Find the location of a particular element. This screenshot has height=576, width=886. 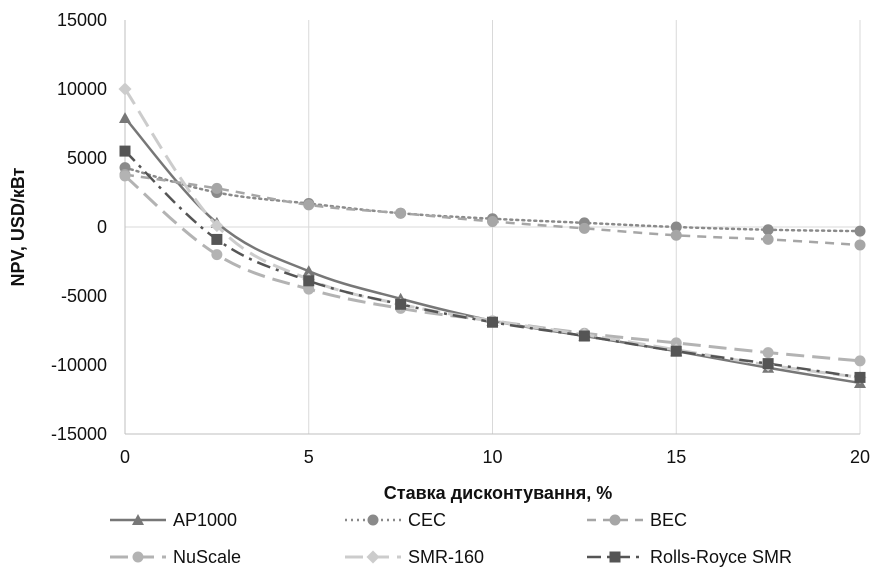

legend-item-cec: CEC is located at coordinates (395, 520).